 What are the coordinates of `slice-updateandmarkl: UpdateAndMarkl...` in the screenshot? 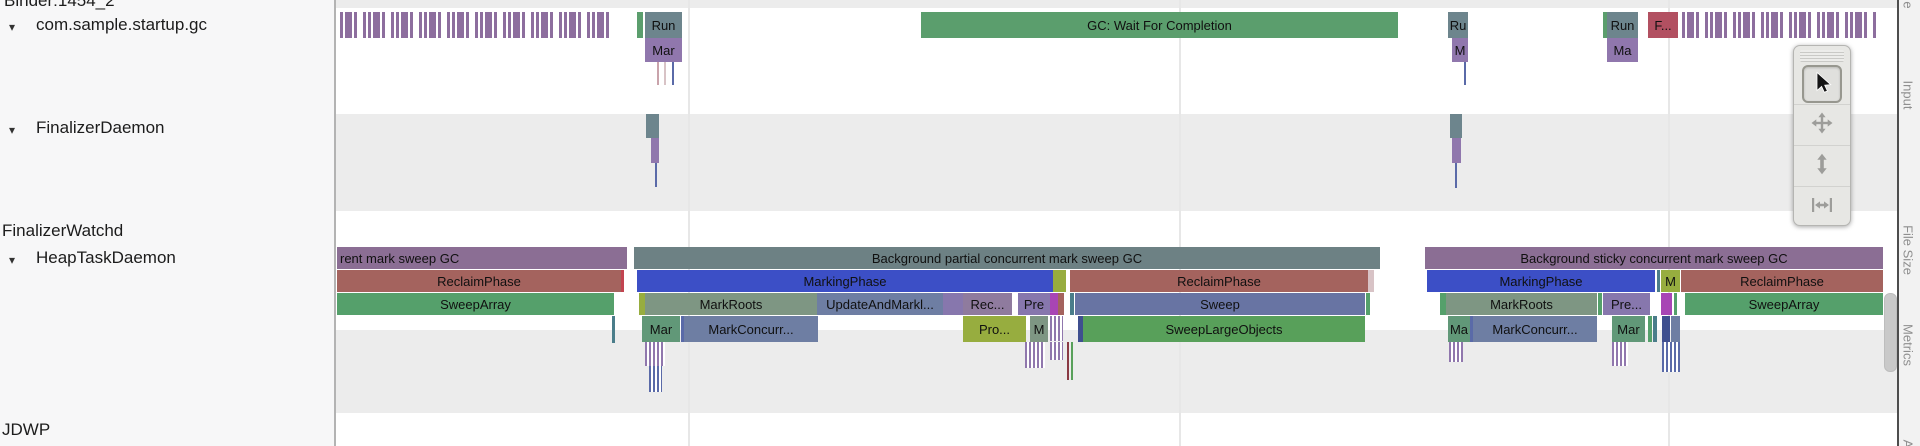 It's located at (880, 304).